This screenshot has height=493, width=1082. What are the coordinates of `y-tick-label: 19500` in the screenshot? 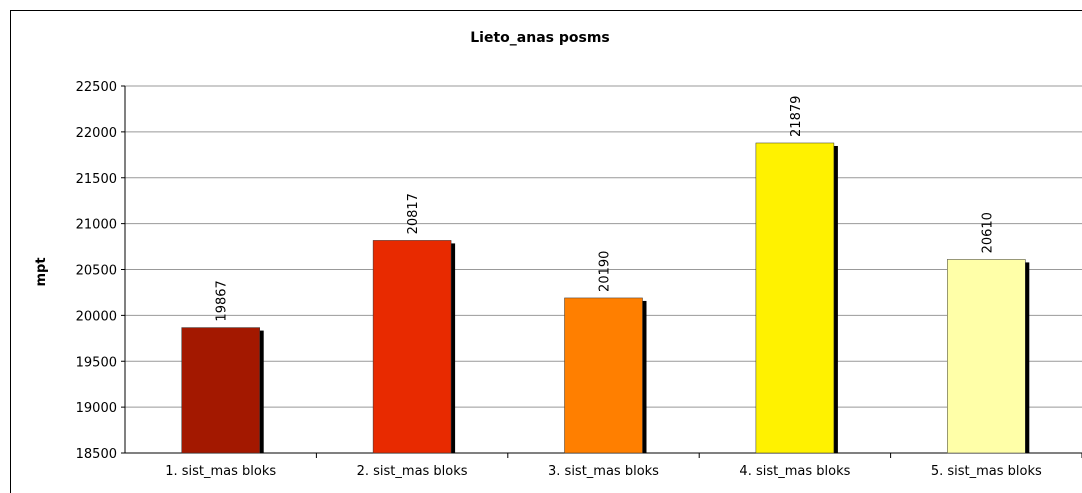 It's located at (96, 362).